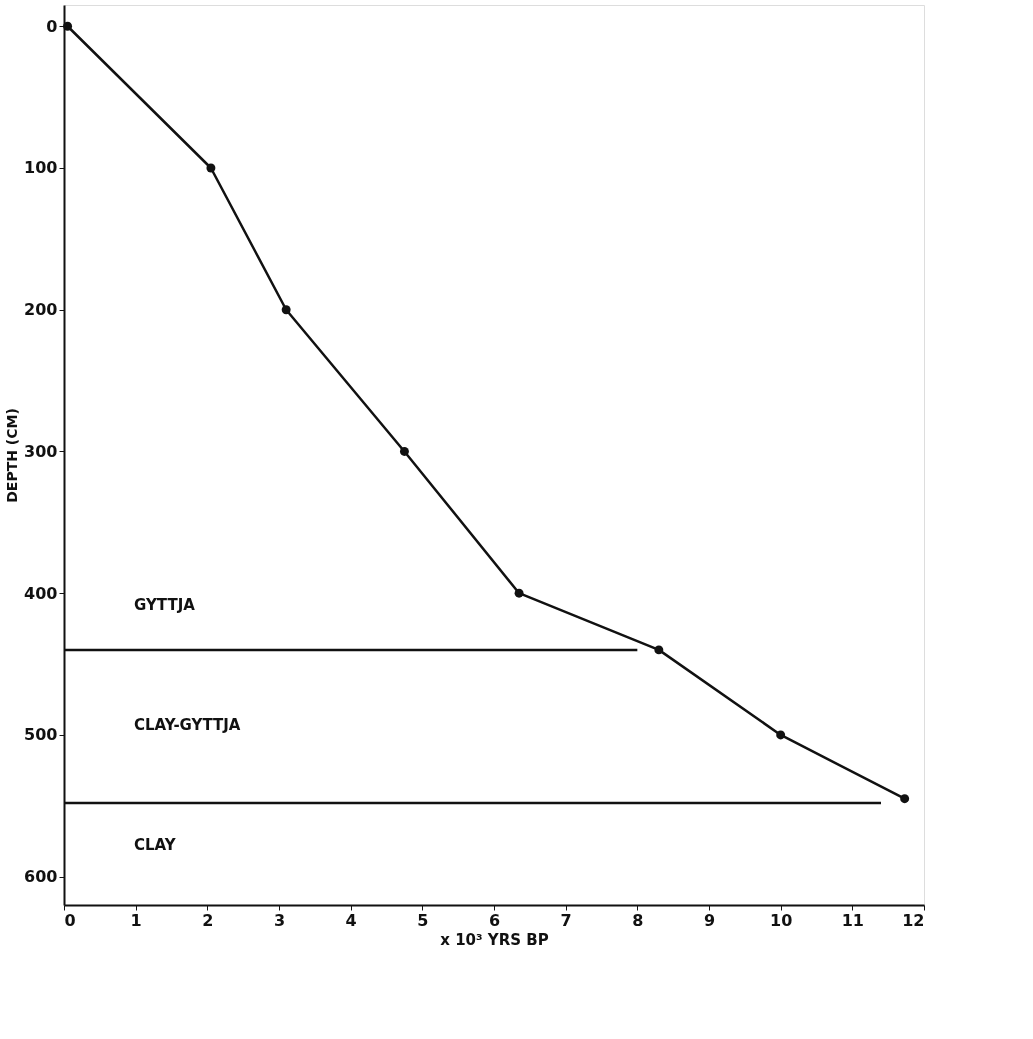 This screenshot has width=1033, height=1039. I want to click on annotation: CLAY, so click(155, 845).